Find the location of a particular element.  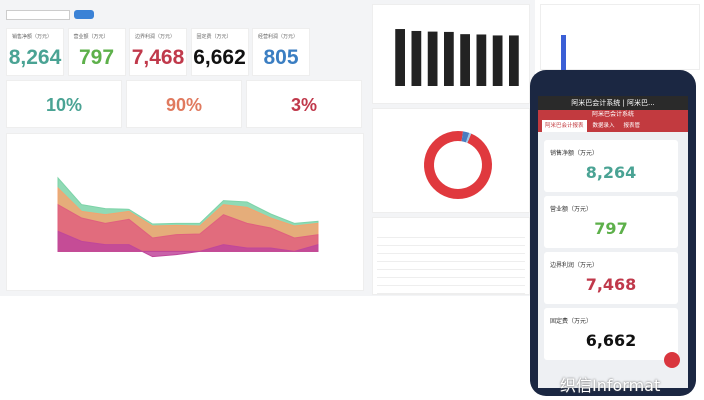

ratio-value: 90% is located at coordinates (184, 105).